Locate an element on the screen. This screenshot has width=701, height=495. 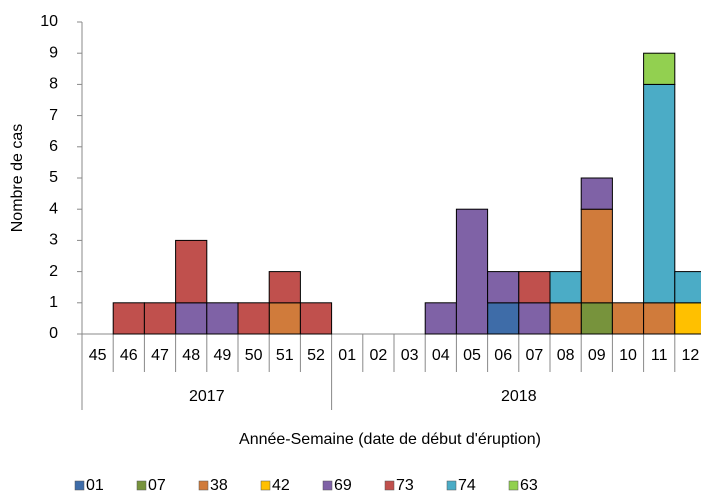
x-tick-label: 03 is located at coordinates (410, 355).